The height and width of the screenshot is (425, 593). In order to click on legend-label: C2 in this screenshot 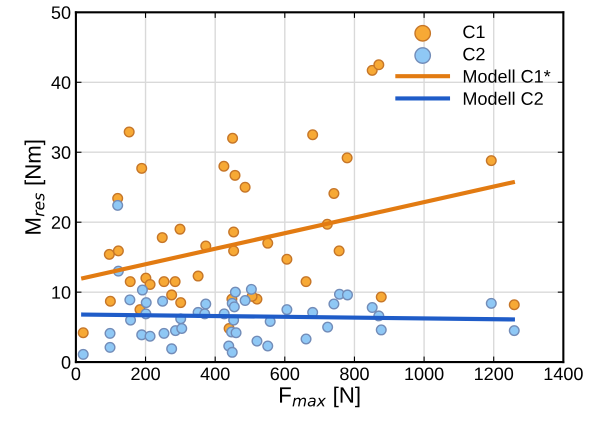, I will do `click(474, 54)`.